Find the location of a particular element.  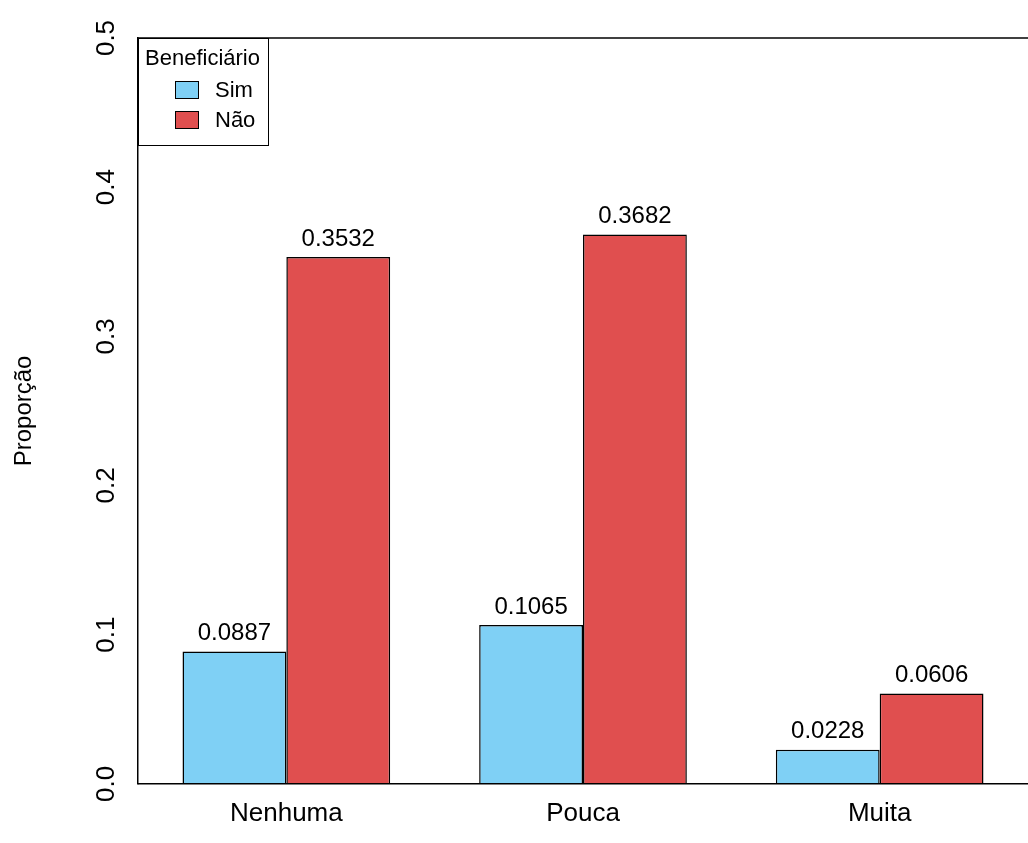

data-label: 0.0887 is located at coordinates (234, 632).